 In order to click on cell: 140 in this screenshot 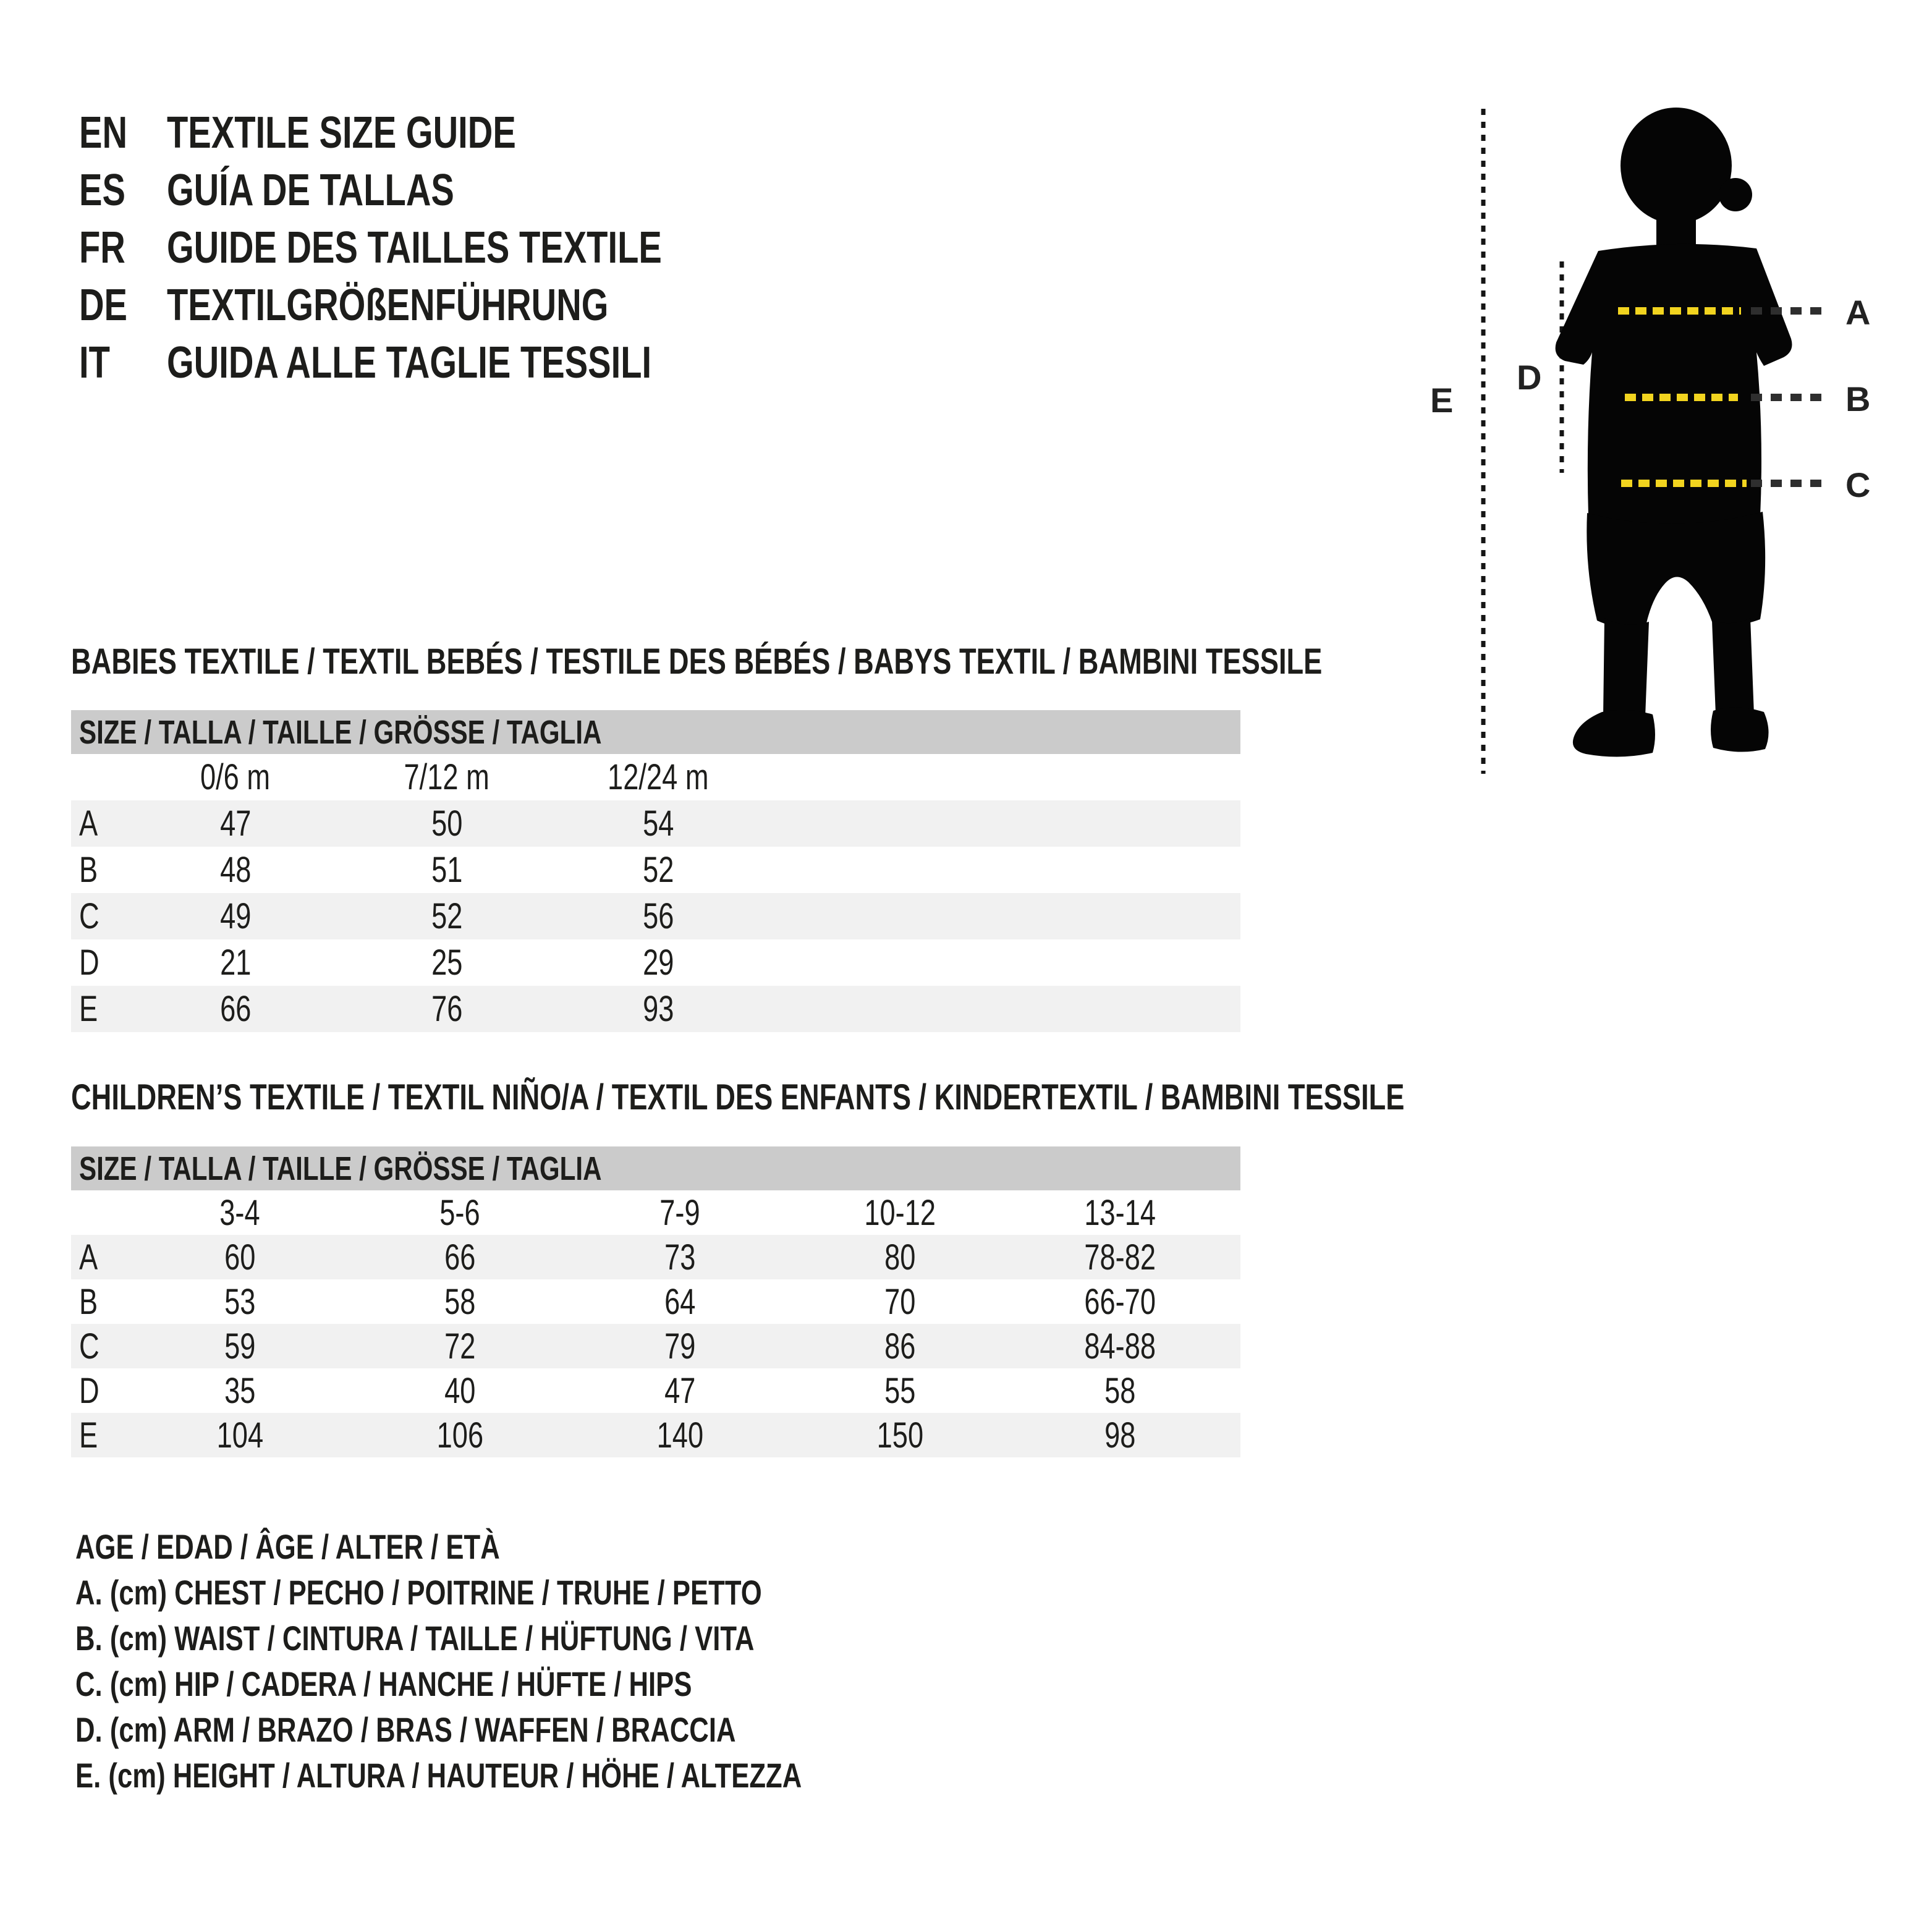, I will do `click(679, 1435)`.